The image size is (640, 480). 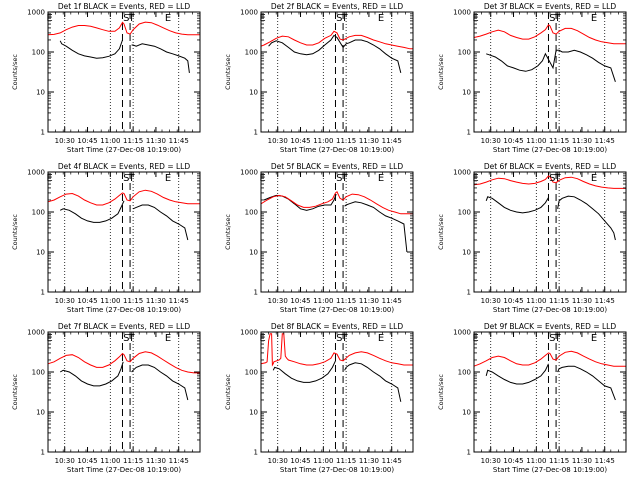 What do you see at coordinates (550, 166) in the screenshot?
I see `panel-title: Det 6f BLACK = Events, RED = LLD` at bounding box center [550, 166].